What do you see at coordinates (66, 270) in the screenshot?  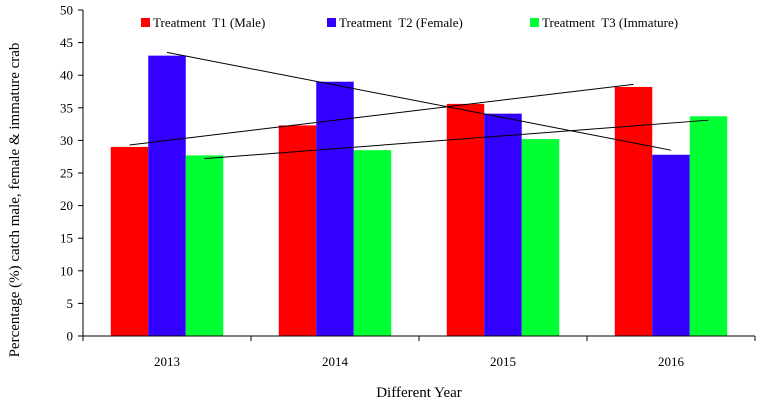 I see `y-tick-label: 10` at bounding box center [66, 270].